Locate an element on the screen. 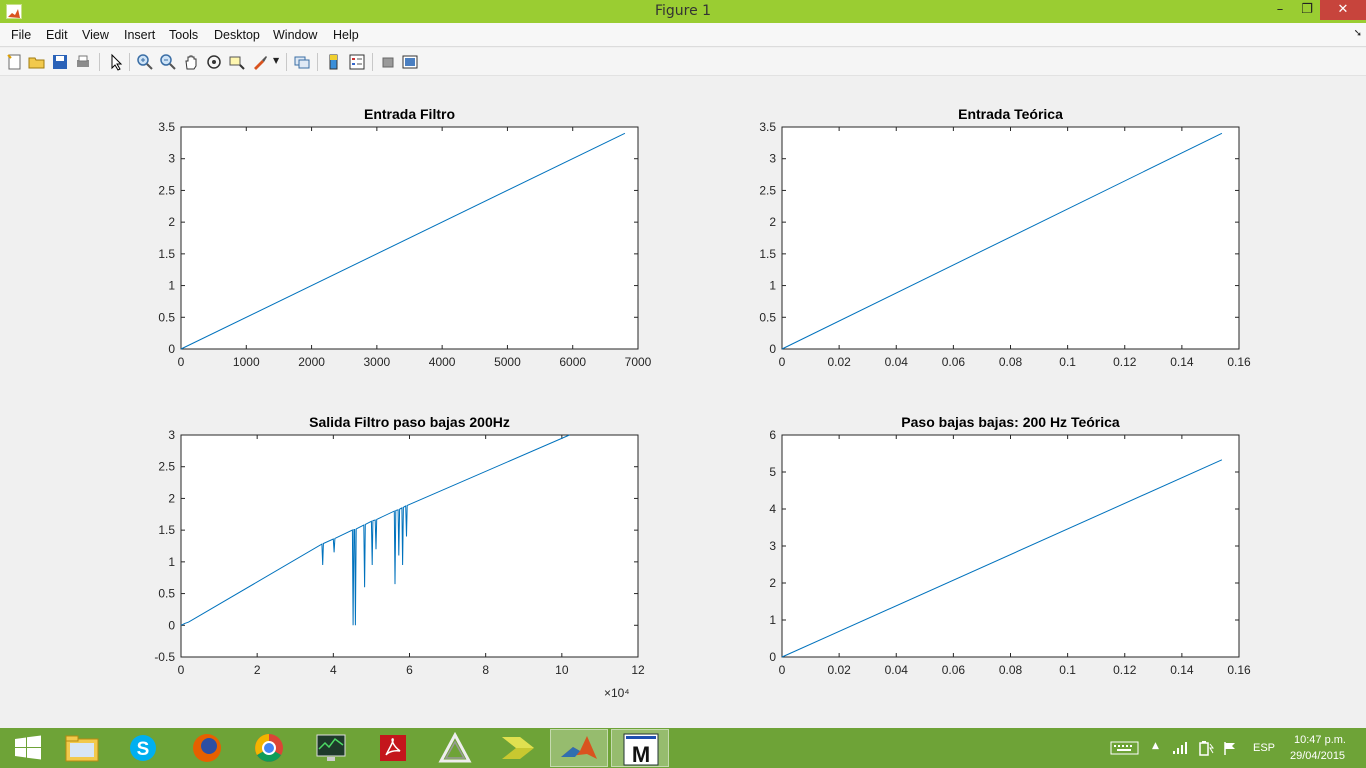  menu-edit: Edit is located at coordinates (57, 35).